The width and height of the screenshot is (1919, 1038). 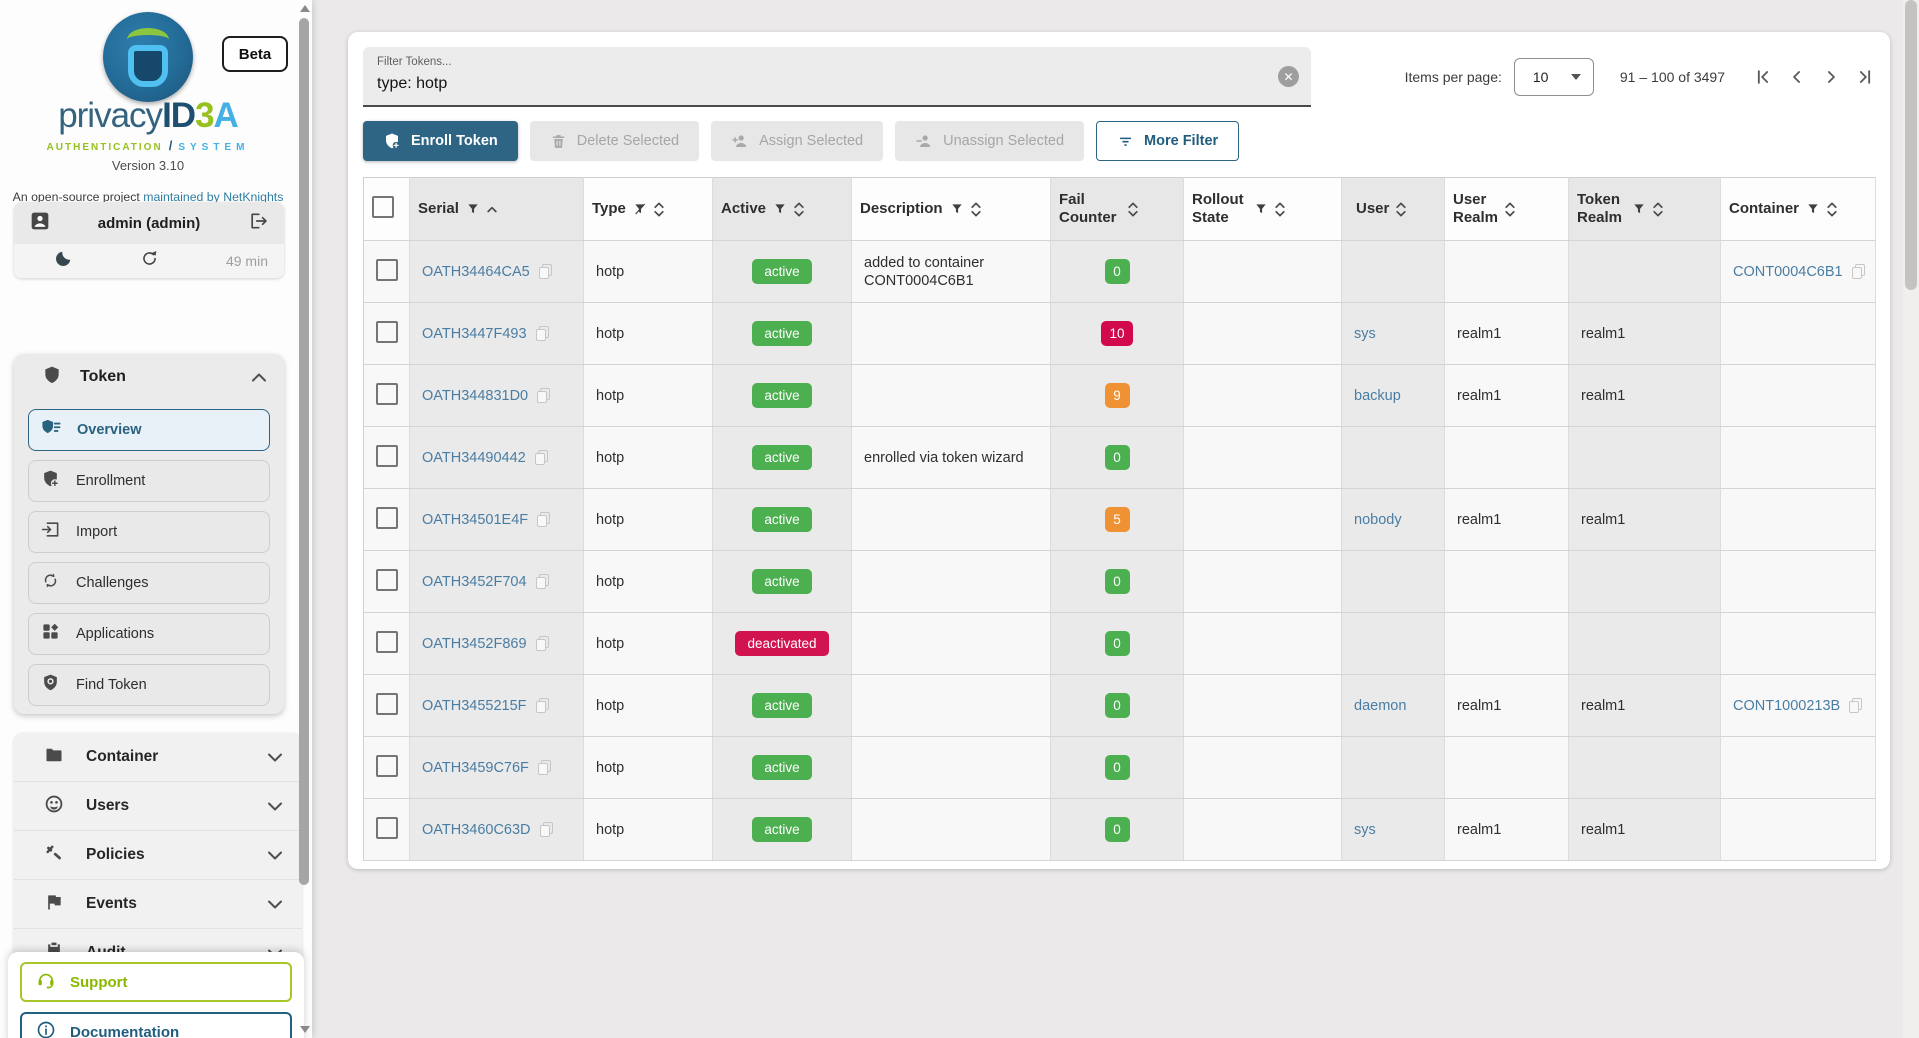 What do you see at coordinates (1865, 77) in the screenshot?
I see `last-page-button` at bounding box center [1865, 77].